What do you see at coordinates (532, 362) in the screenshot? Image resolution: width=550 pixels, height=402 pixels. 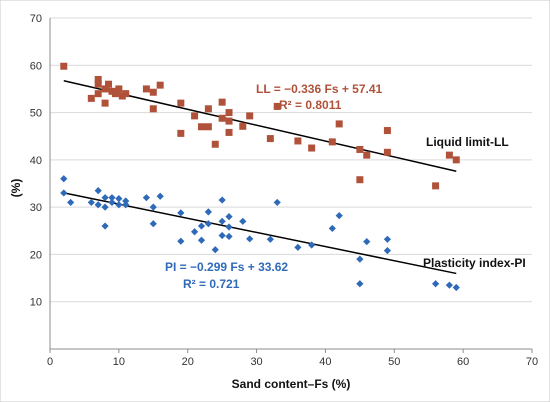 I see `x-tick-label-7: 70` at bounding box center [532, 362].